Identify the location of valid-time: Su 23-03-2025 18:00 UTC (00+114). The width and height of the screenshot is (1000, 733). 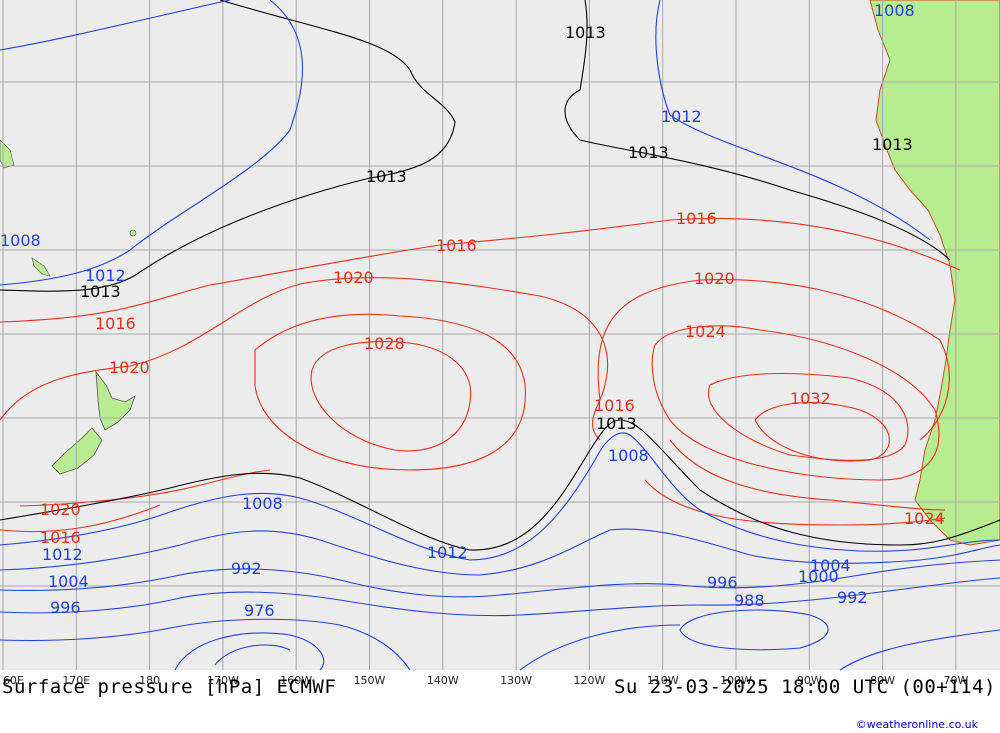
(804, 687).